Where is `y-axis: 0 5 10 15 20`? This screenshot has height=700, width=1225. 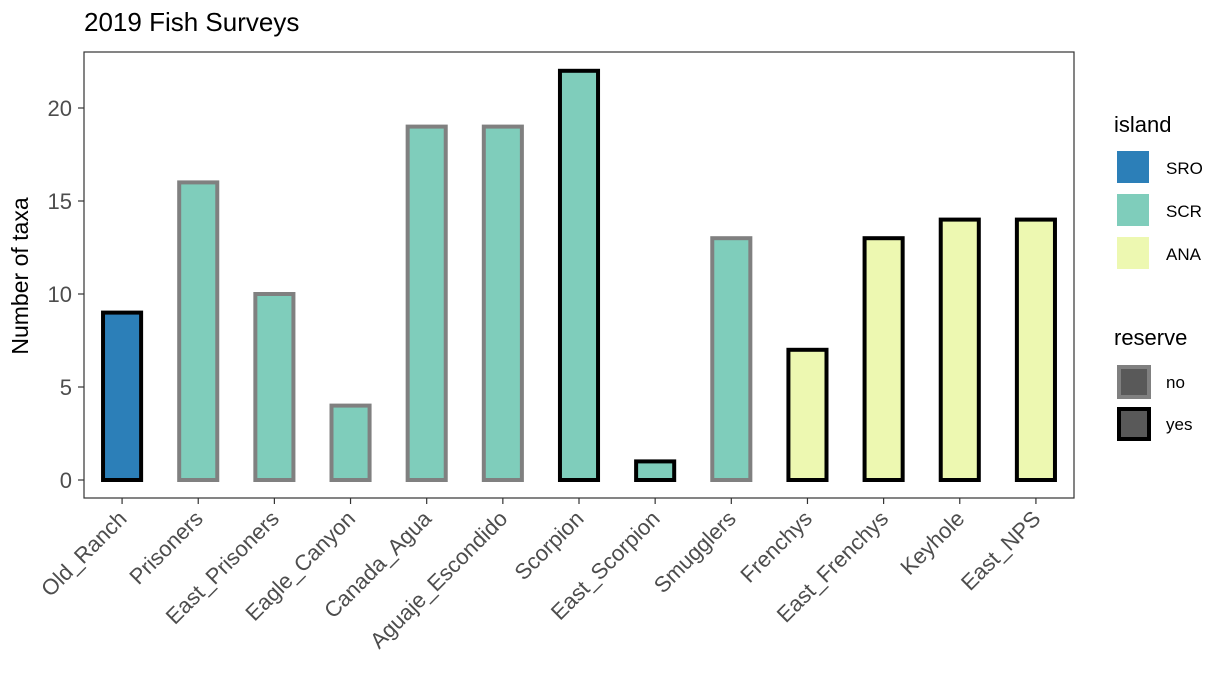 y-axis: 0 5 10 15 20 is located at coordinates (66, 294).